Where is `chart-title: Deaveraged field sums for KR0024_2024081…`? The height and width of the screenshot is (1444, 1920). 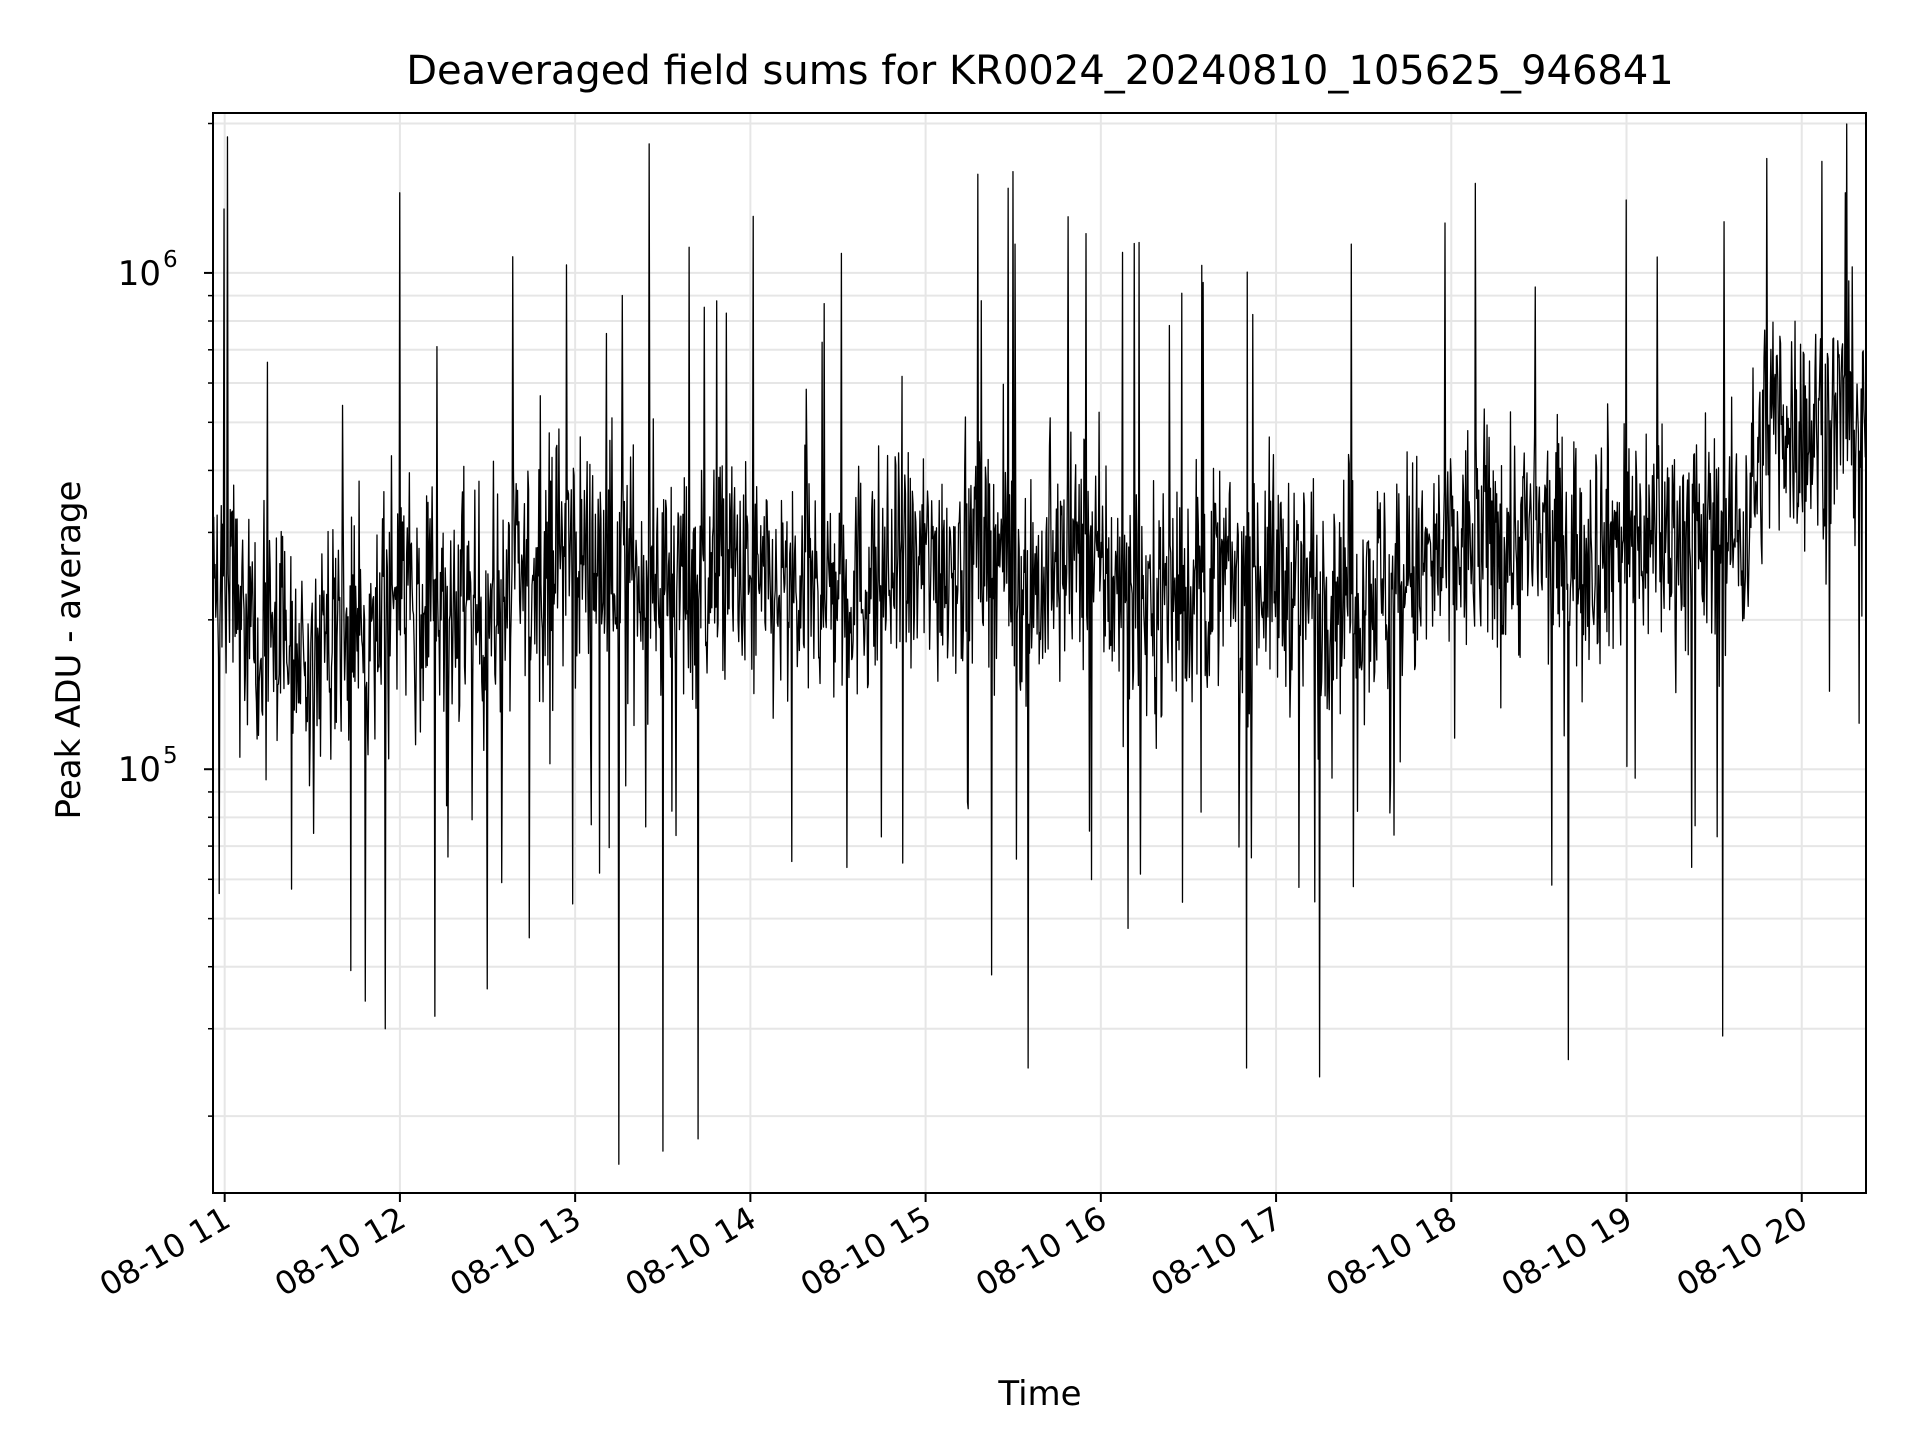 chart-title: Deaveraged field sums for KR0024_2024081… is located at coordinates (1040, 71).